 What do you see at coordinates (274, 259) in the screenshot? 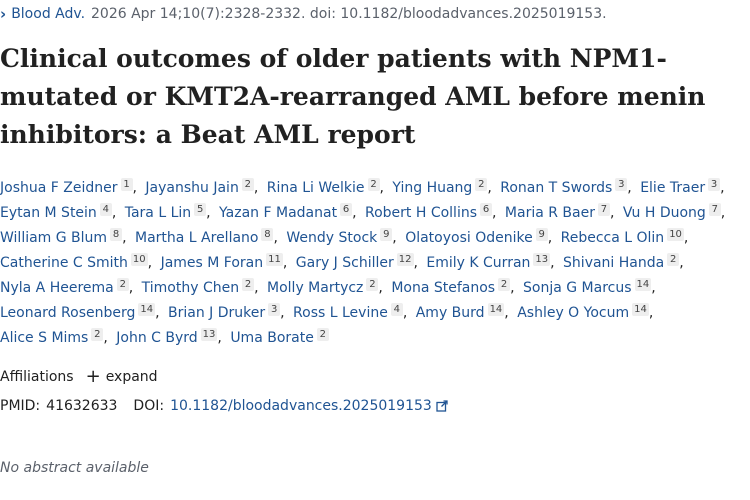
I see `affiliation-number: 11` at bounding box center [274, 259].